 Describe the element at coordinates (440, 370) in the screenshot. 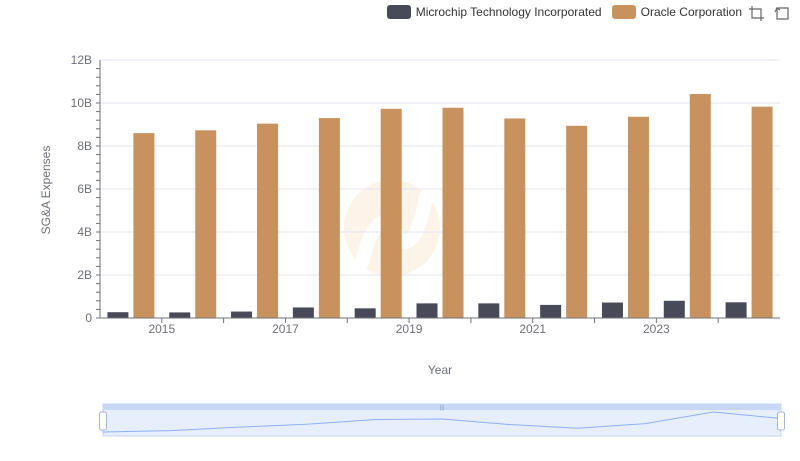

I see `x-axis-title: Year` at that location.